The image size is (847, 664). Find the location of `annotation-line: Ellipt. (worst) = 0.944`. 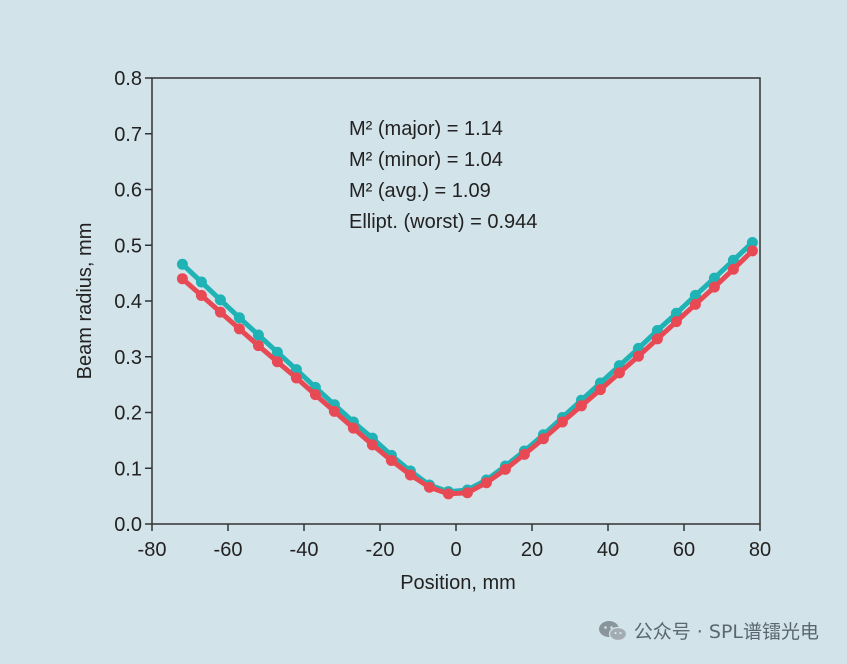

annotation-line: Ellipt. (worst) = 0.944 is located at coordinates (443, 222).